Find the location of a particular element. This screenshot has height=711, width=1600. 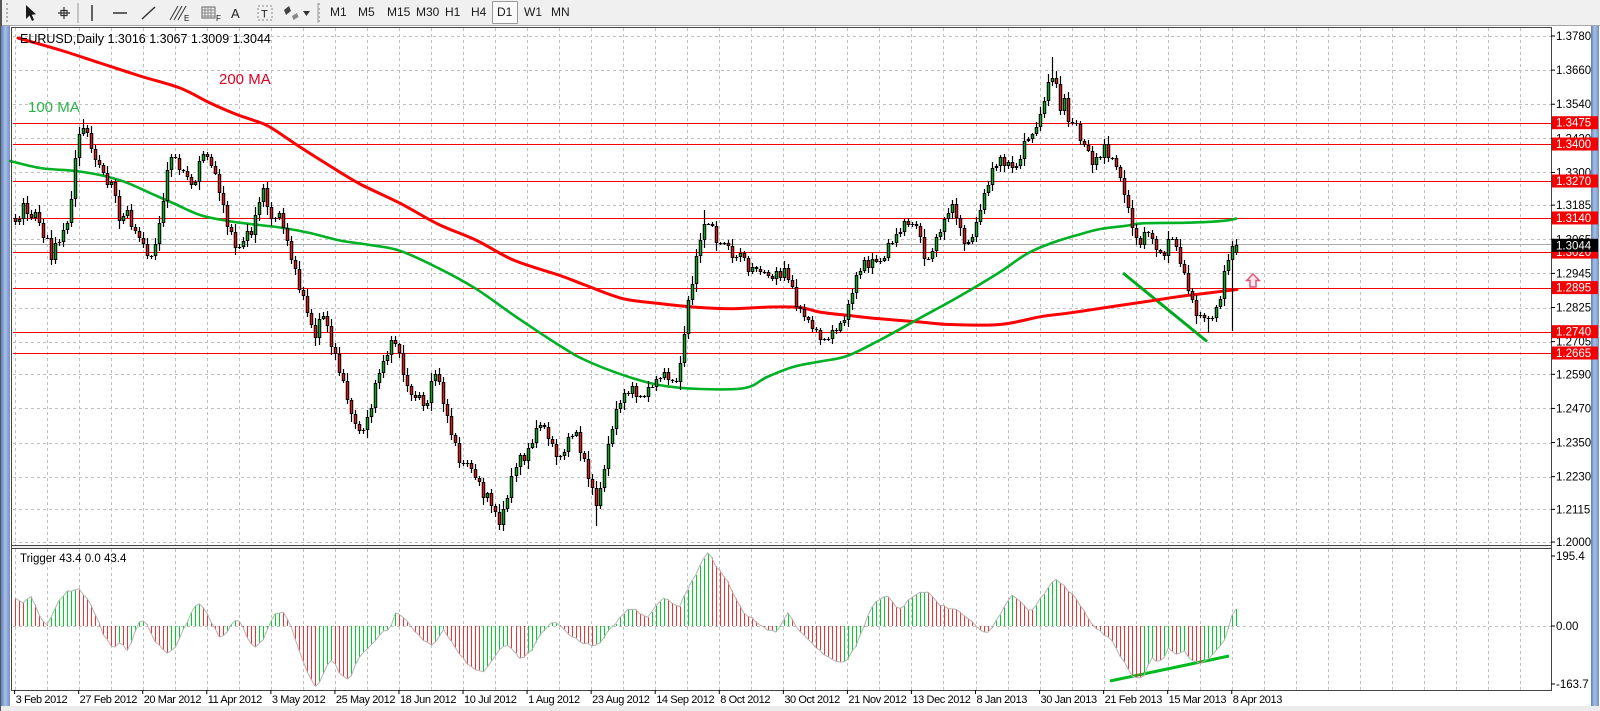

svg-text: 1.2000 is located at coordinates (1573, 543).